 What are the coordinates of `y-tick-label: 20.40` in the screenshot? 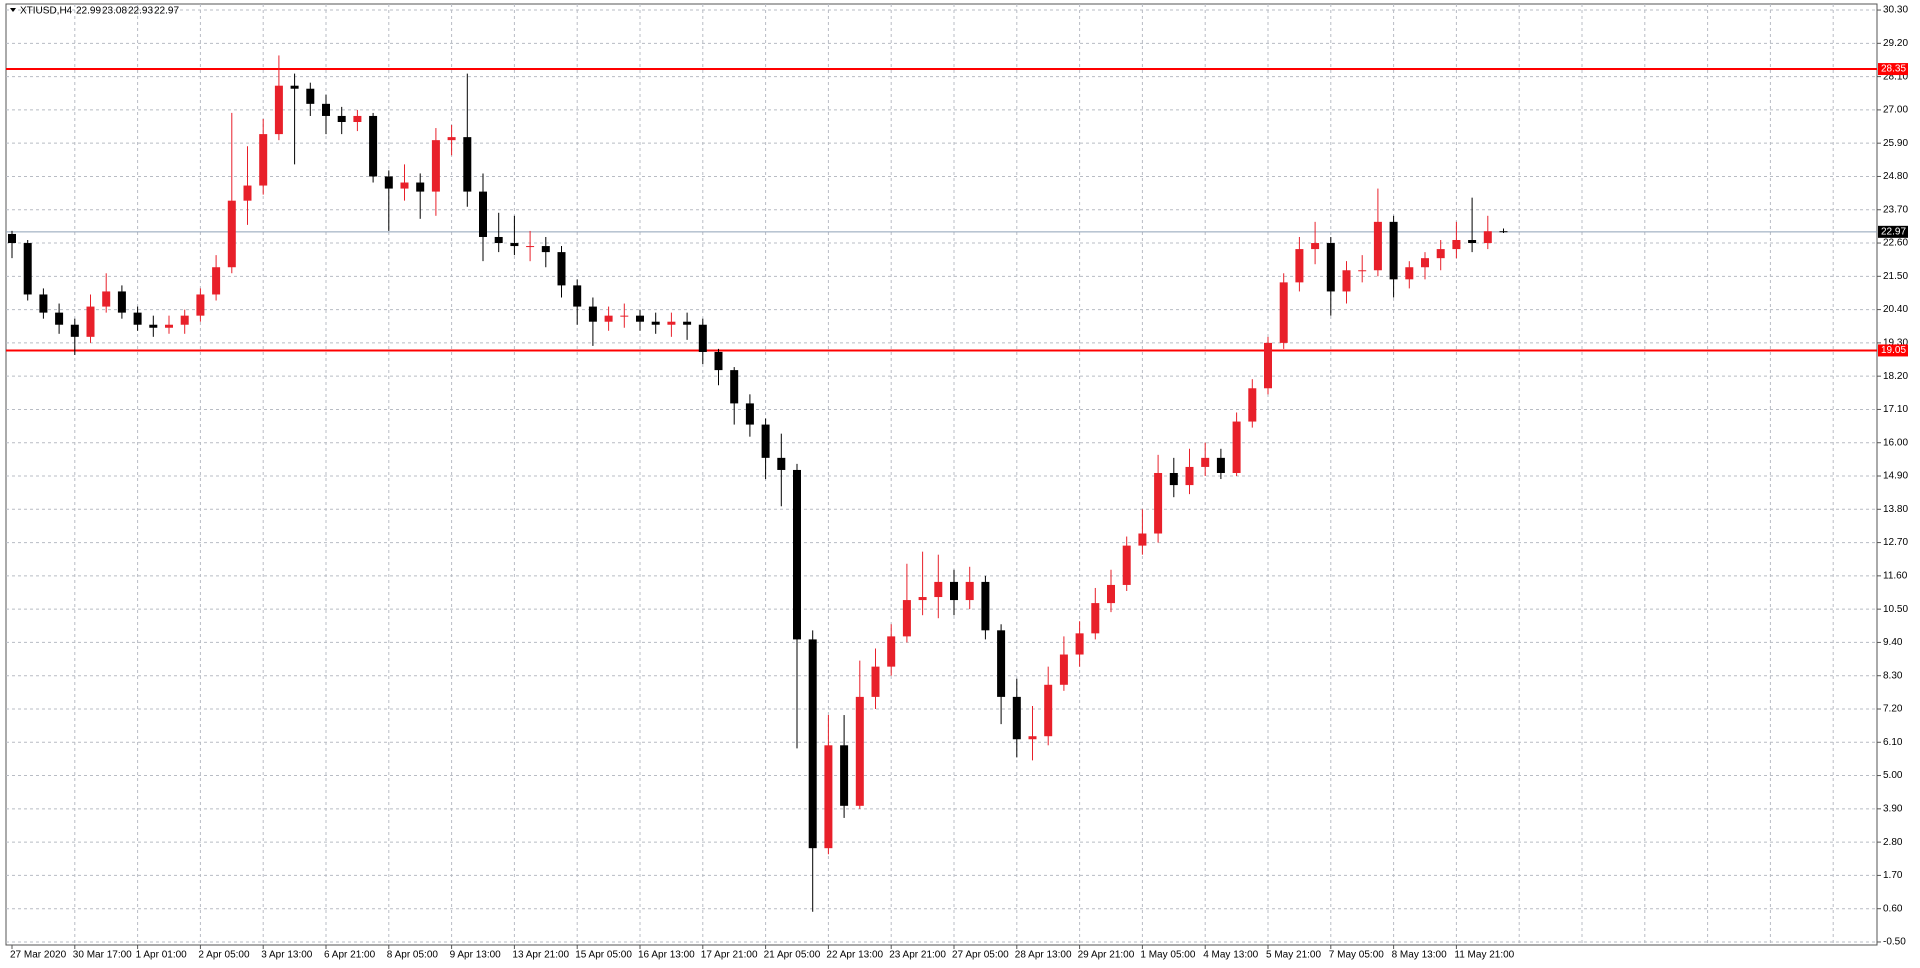 It's located at (1895, 309).